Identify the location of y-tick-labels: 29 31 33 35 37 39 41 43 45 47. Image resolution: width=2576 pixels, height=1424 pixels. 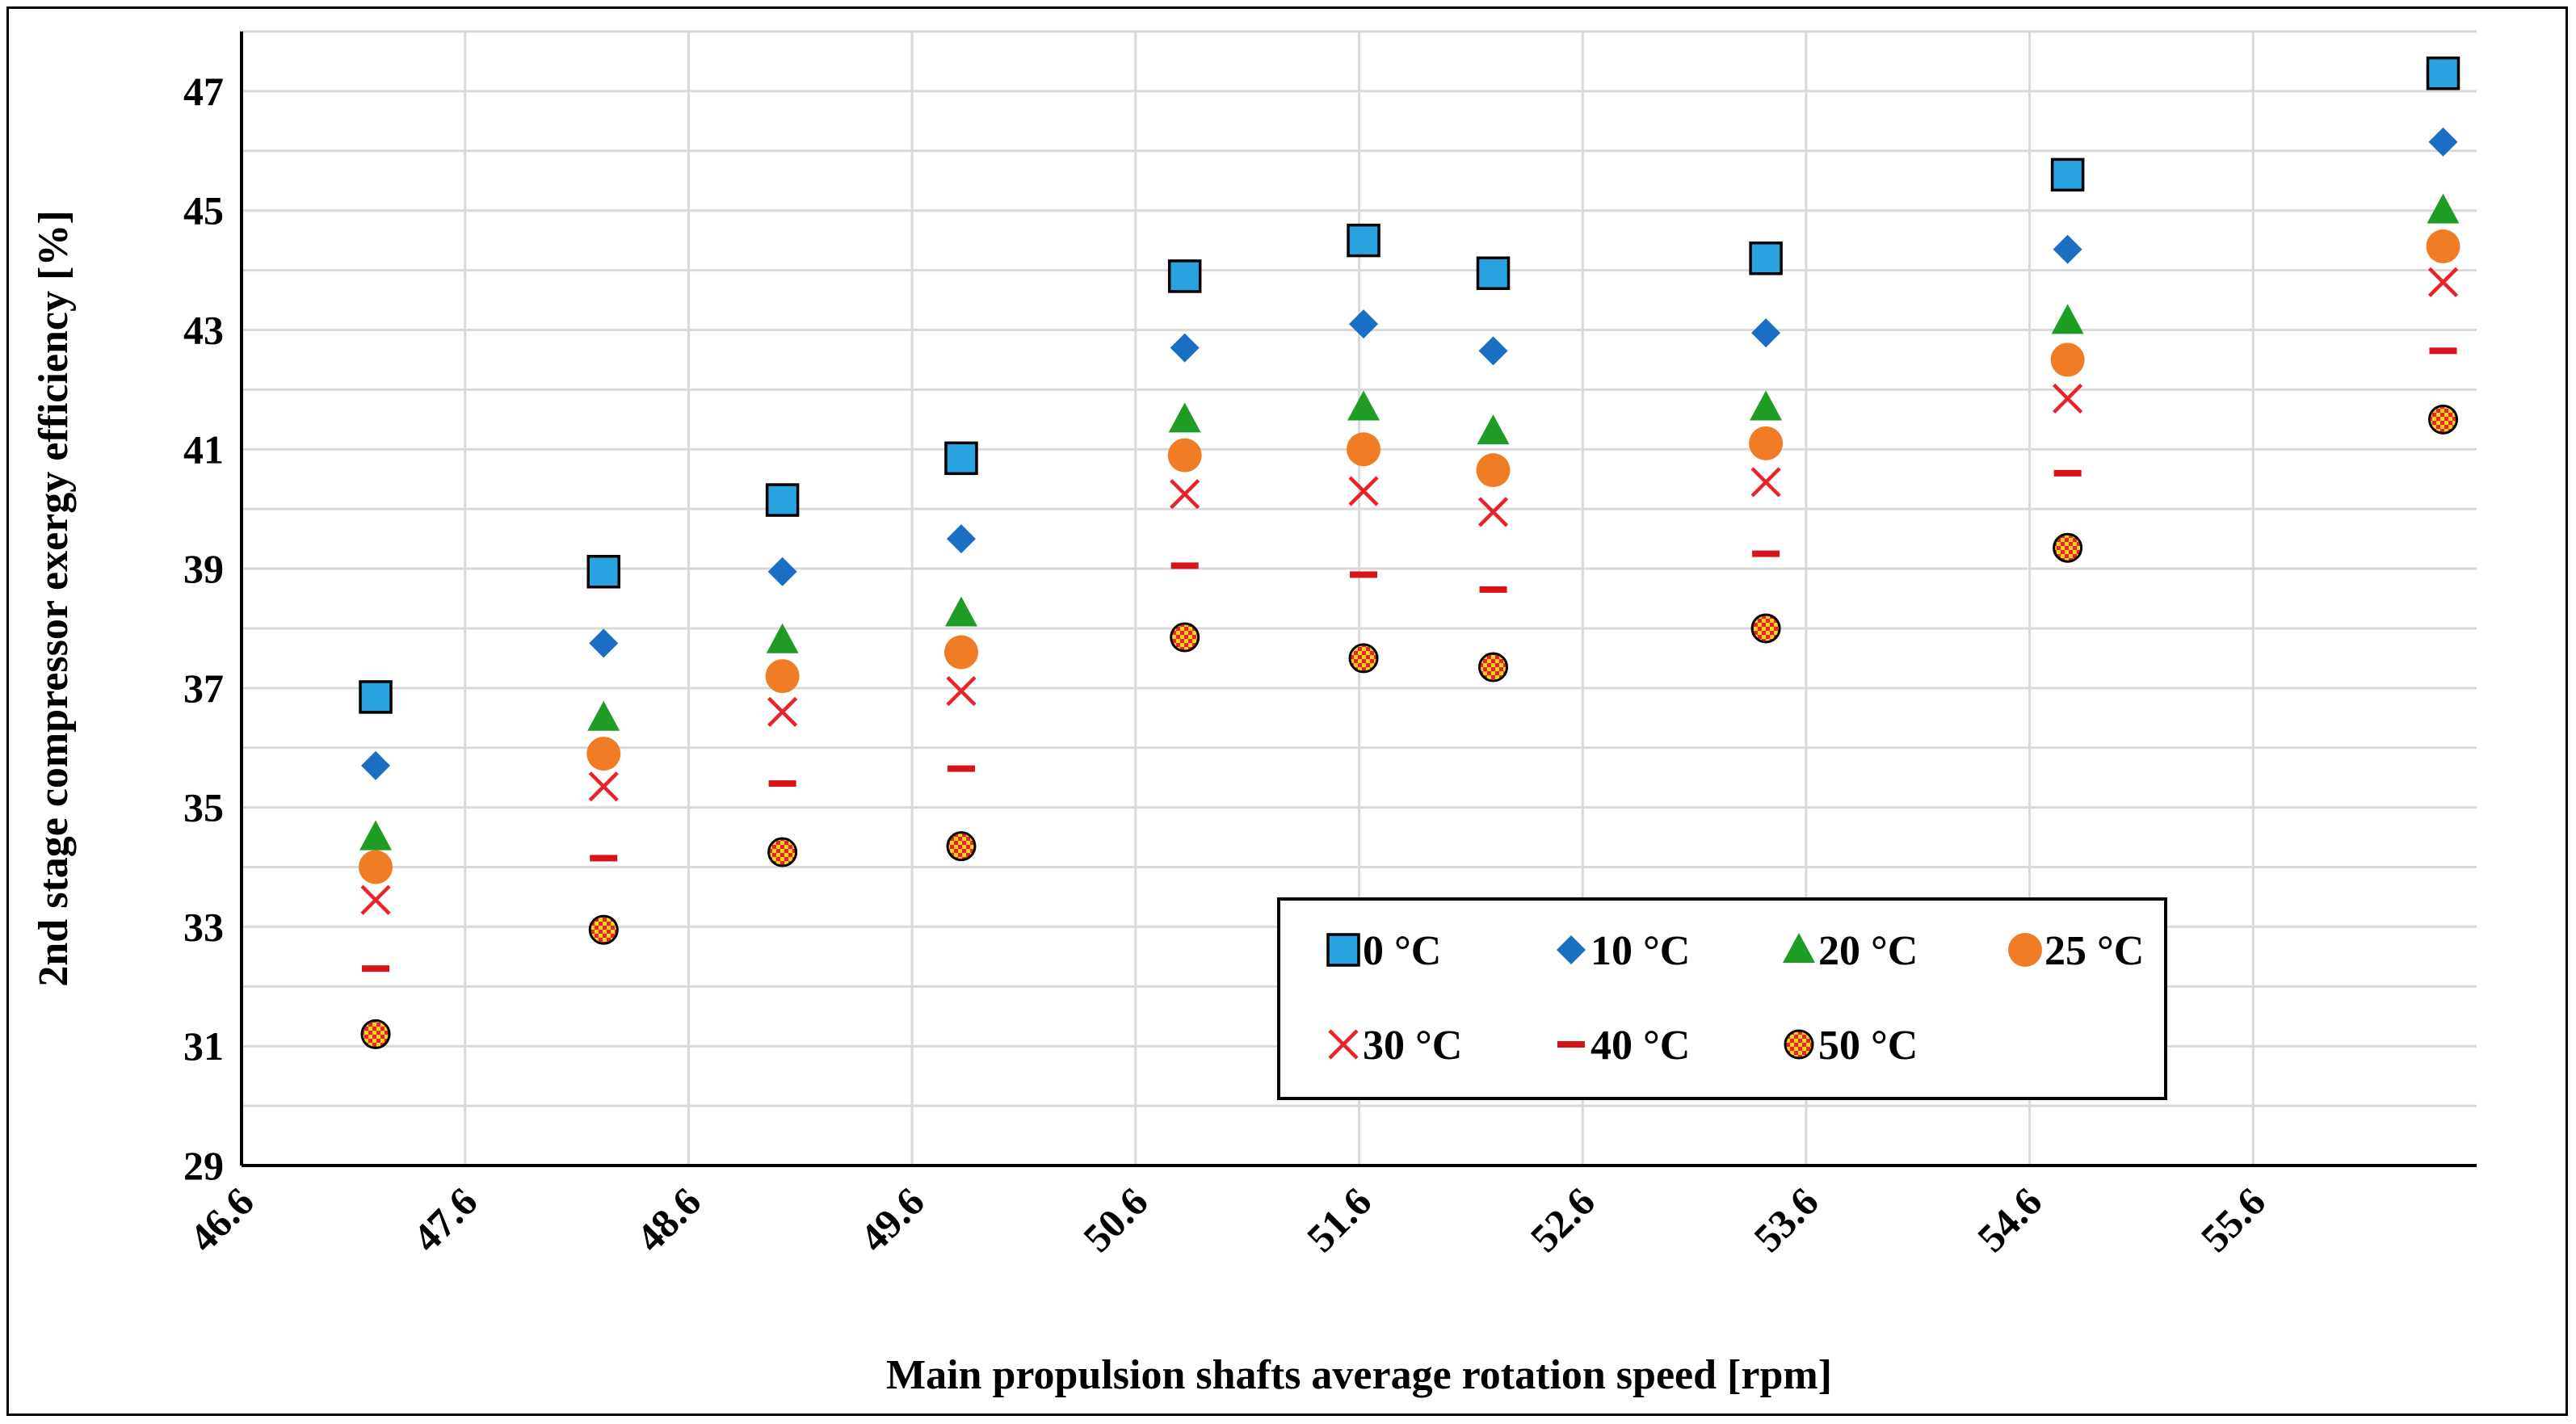
(204, 628).